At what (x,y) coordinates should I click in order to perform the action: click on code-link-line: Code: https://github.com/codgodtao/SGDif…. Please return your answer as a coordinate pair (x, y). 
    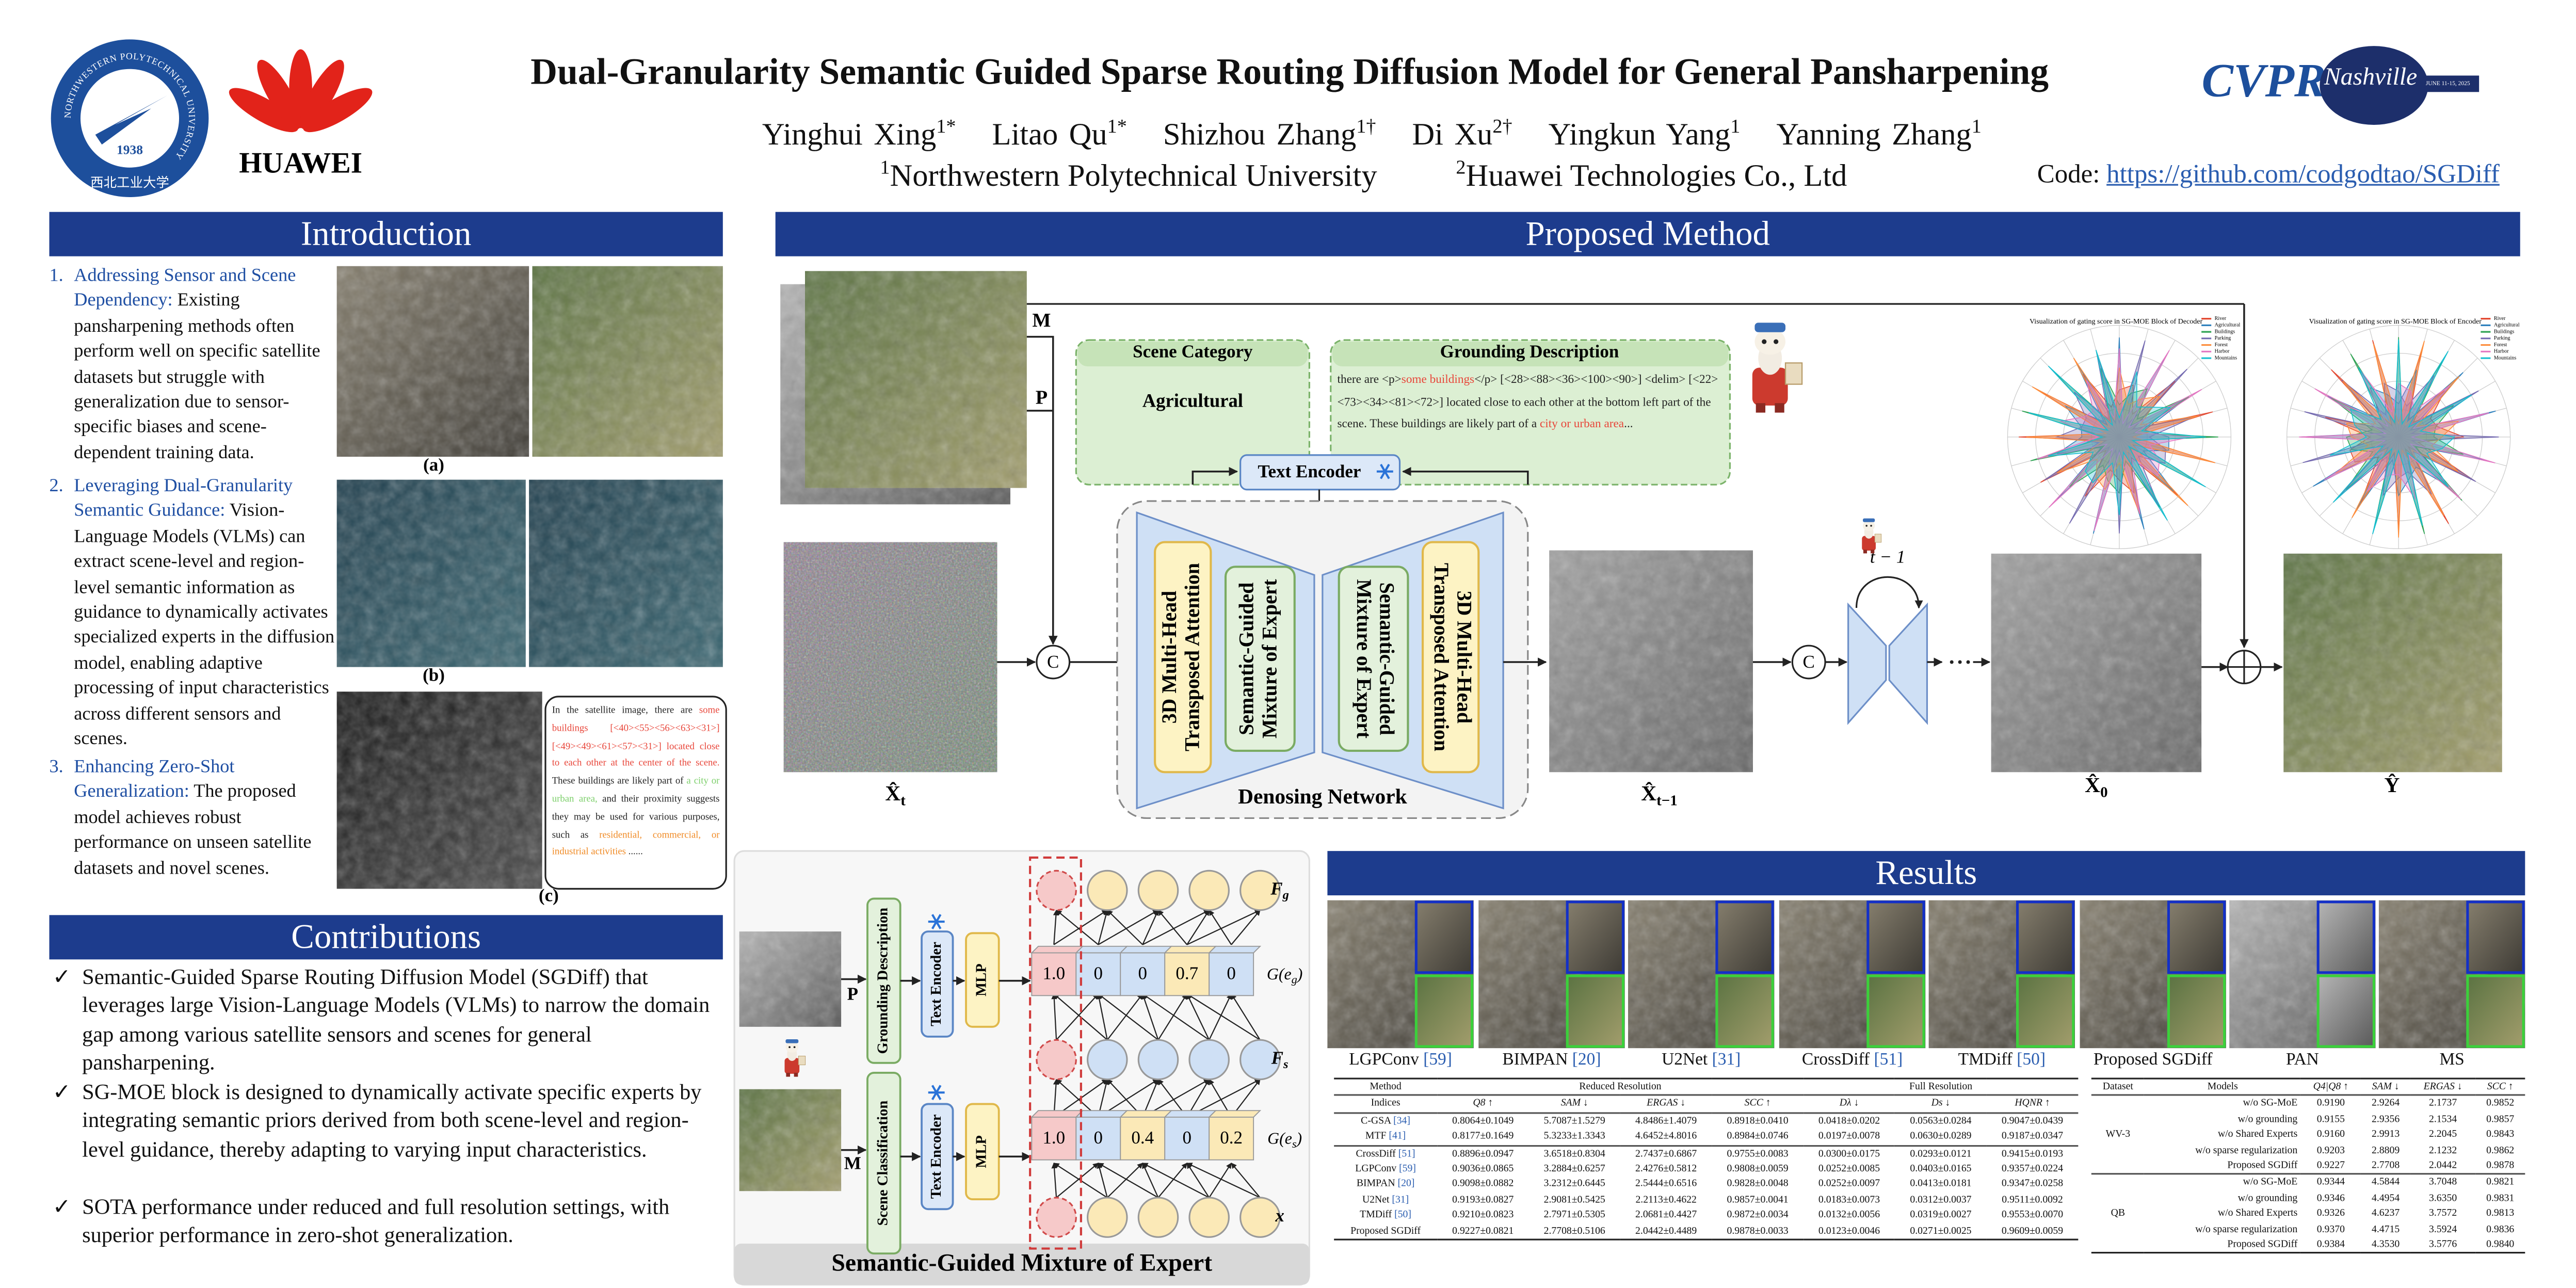
    Looking at the image, I should click on (2269, 176).